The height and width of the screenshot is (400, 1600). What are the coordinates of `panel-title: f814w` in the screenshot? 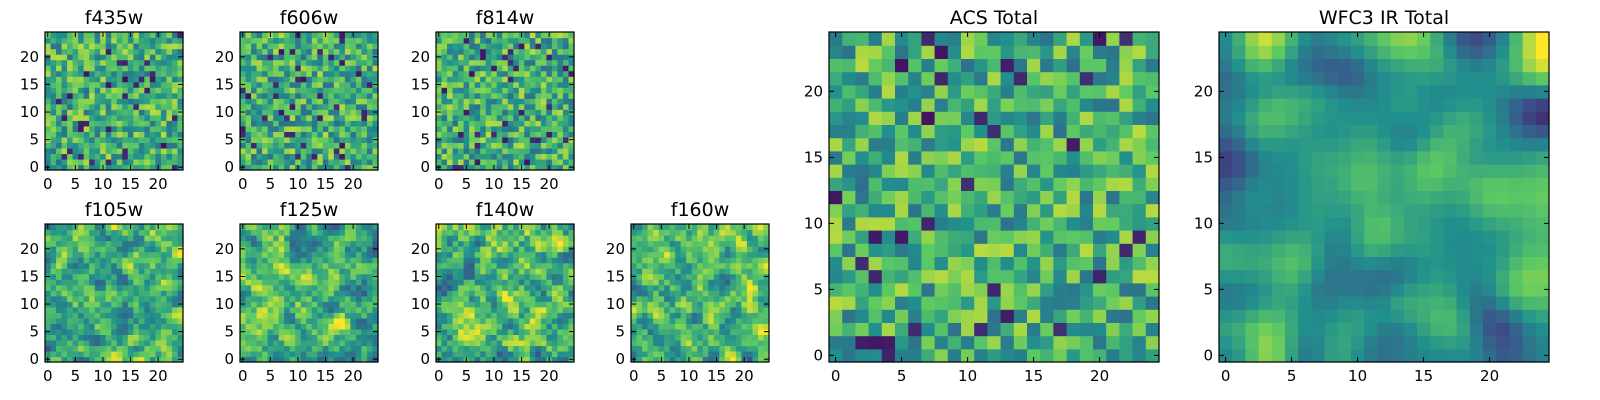 It's located at (505, 18).